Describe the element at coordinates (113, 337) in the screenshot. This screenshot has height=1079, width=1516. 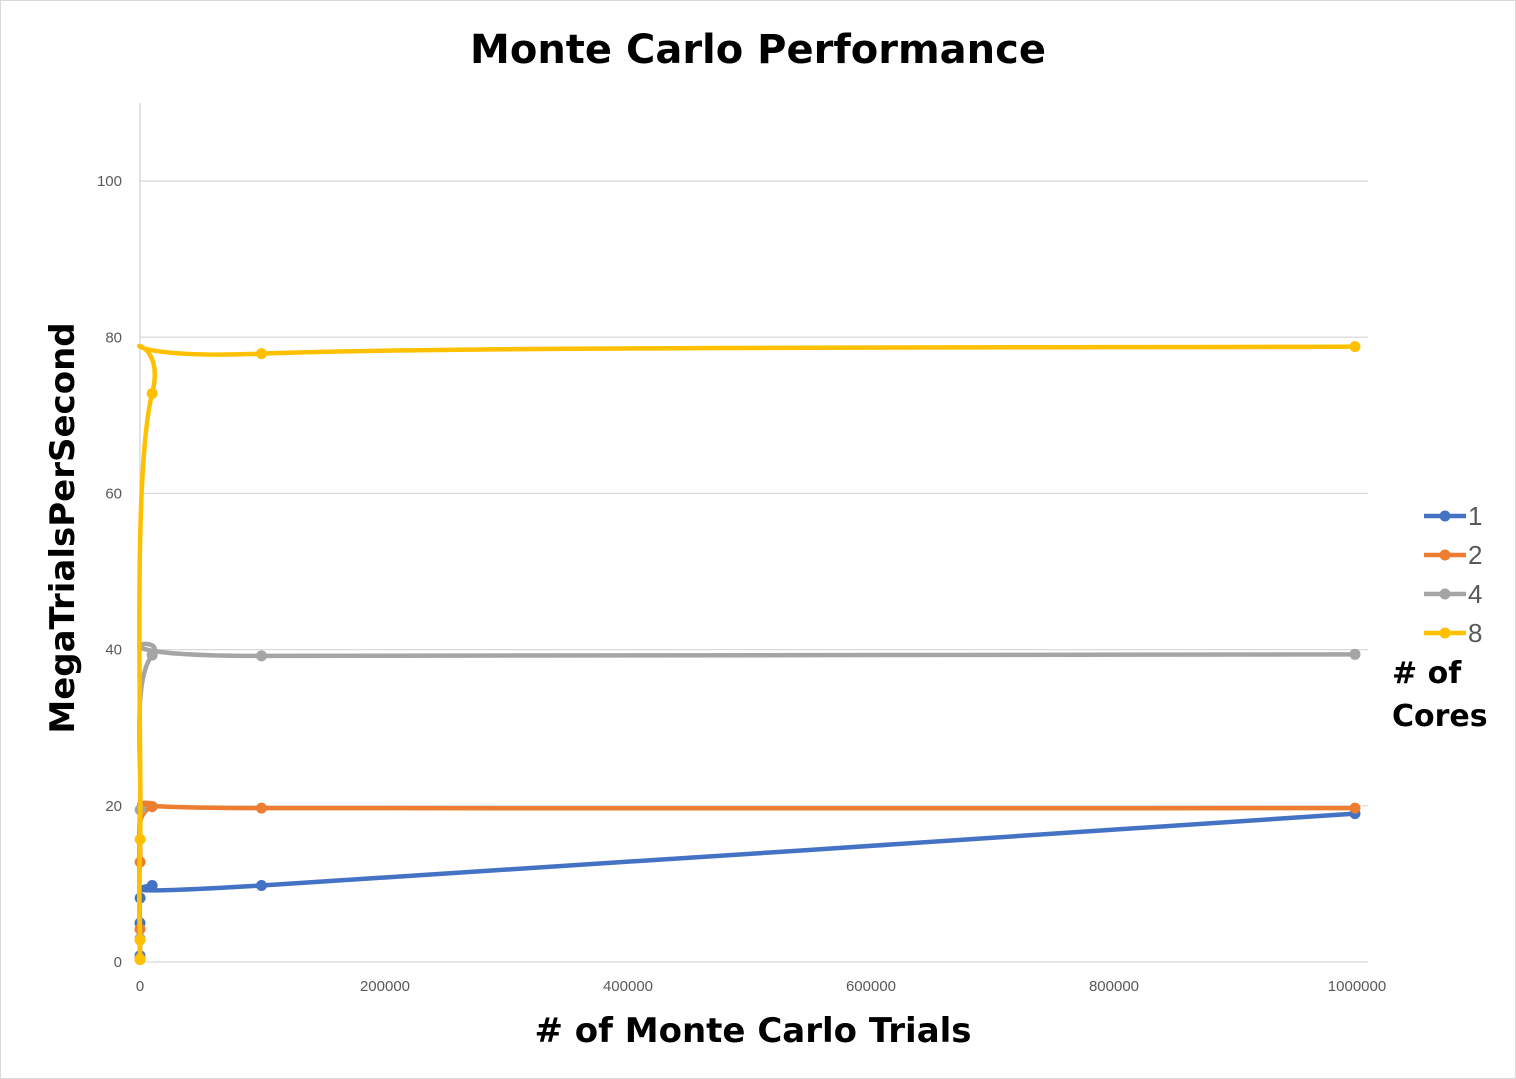
I see `y-tick-label: 80` at that location.